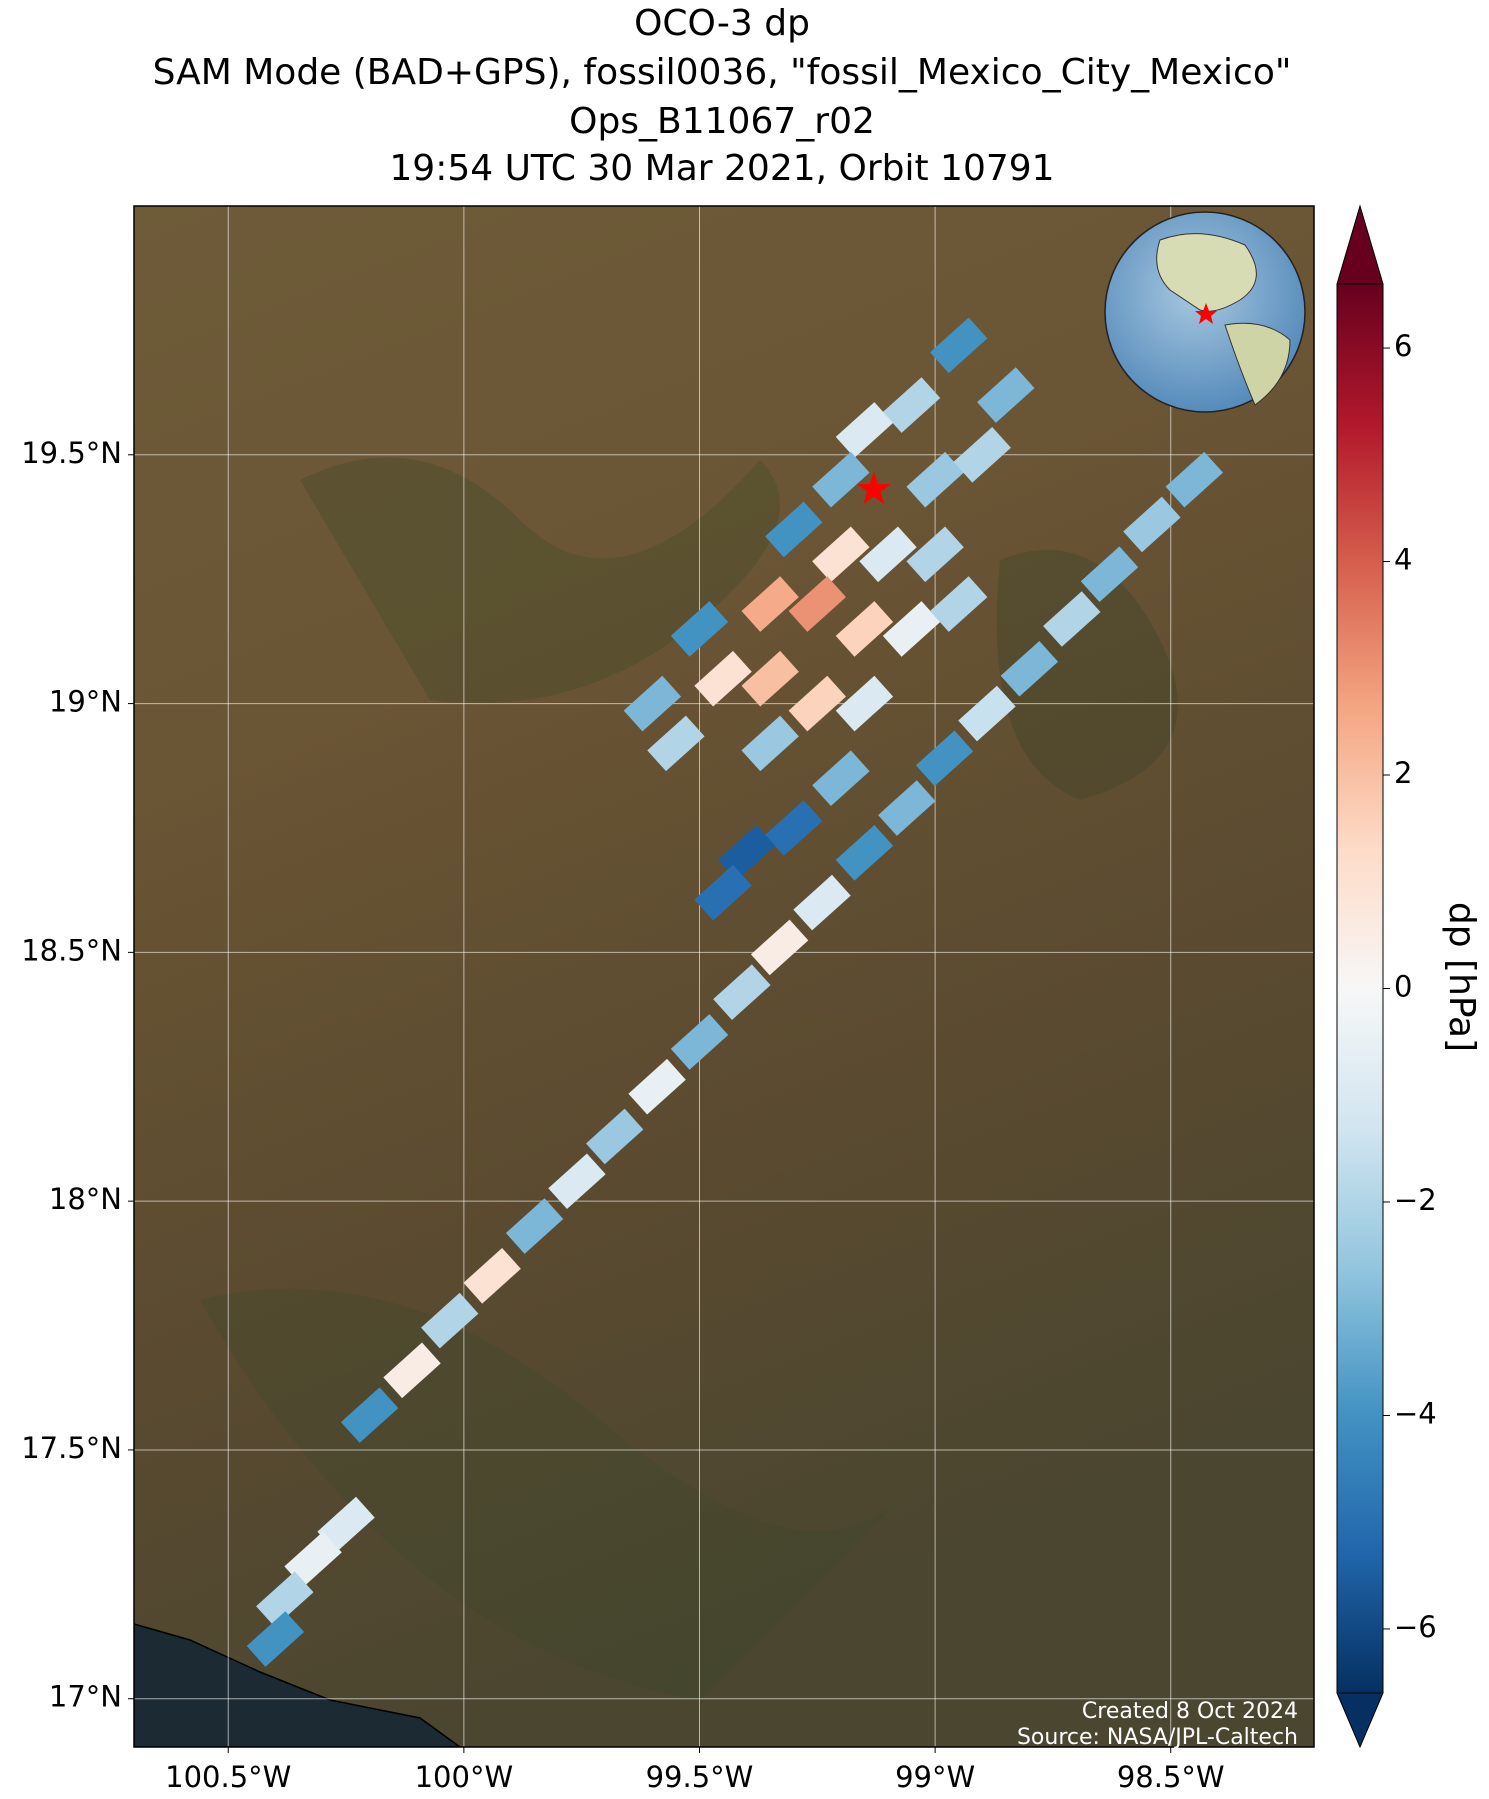 The height and width of the screenshot is (1799, 1489). I want to click on y-tick-label: 18.5°N, so click(71, 950).